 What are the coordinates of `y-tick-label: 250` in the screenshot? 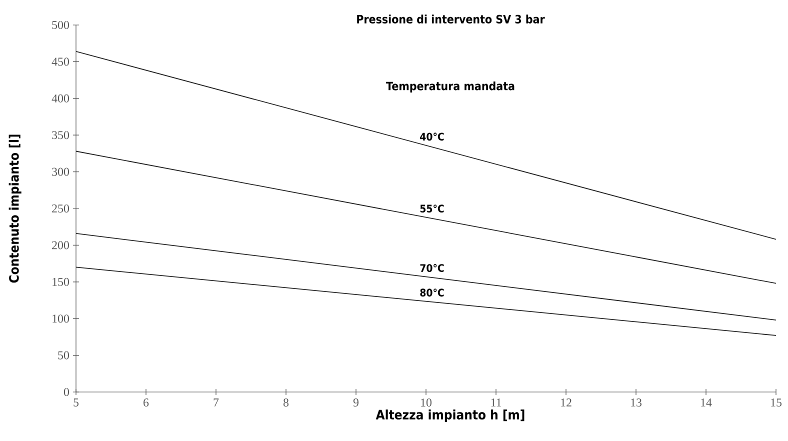 It's located at (61, 208).